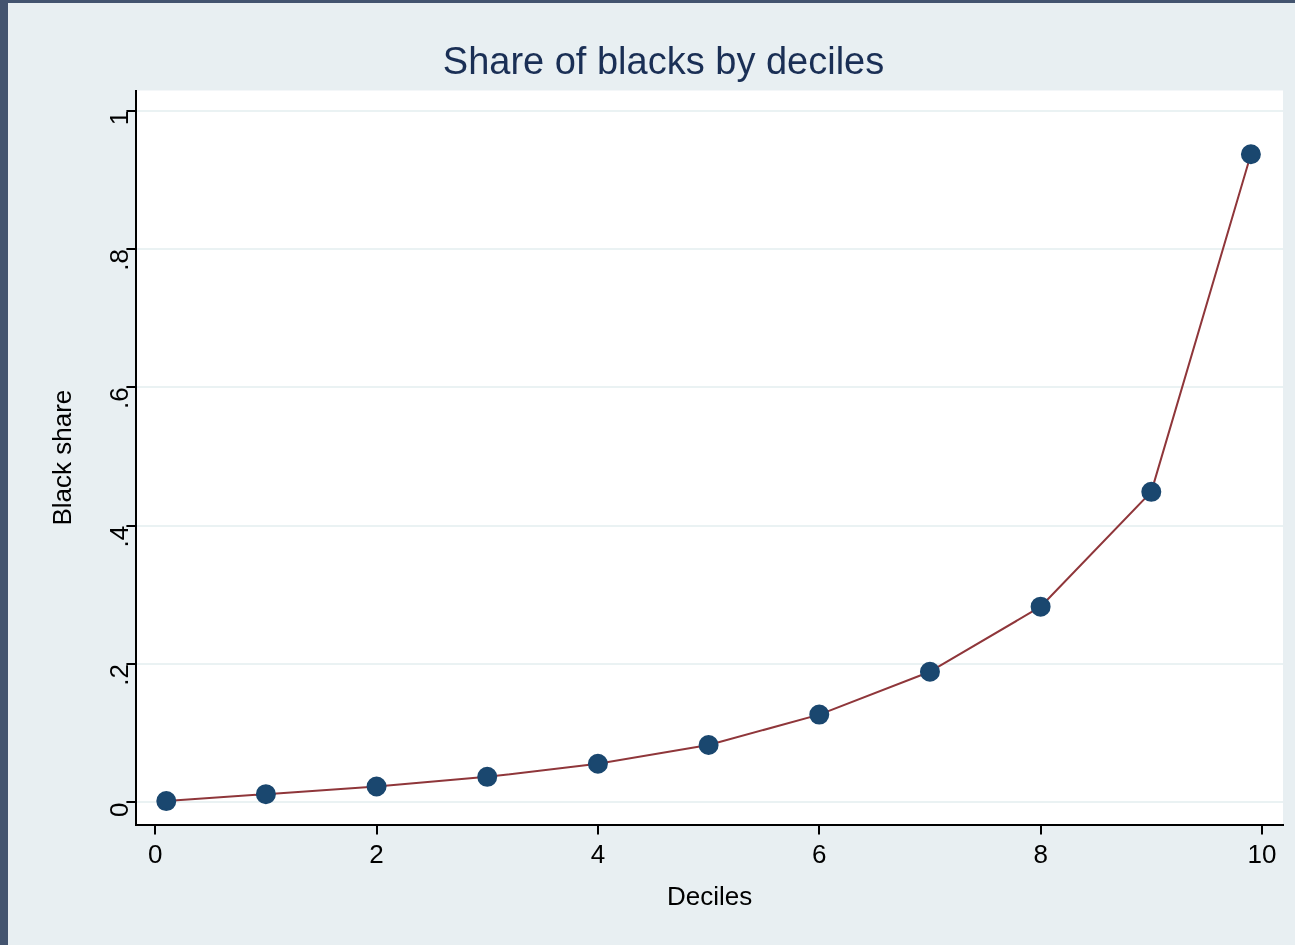  I want to click on x-tick-label: 10, so click(1262, 854).